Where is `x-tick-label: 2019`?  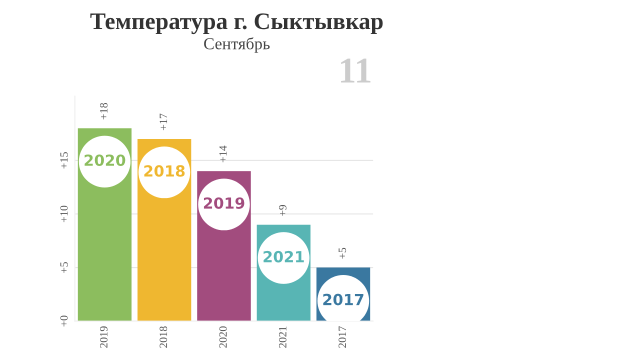
x-tick-label: 2019 is located at coordinates (104, 337).